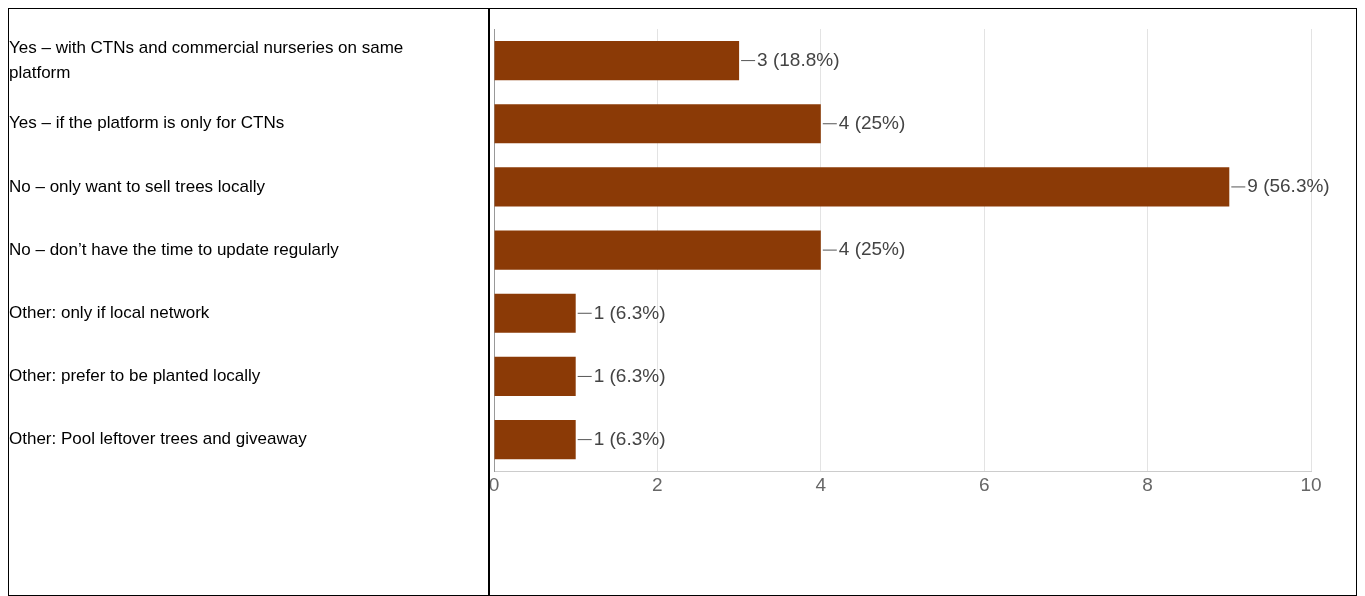  I want to click on y-tick-label: Yes – if the platform is only for CTNs, so click(147, 123).